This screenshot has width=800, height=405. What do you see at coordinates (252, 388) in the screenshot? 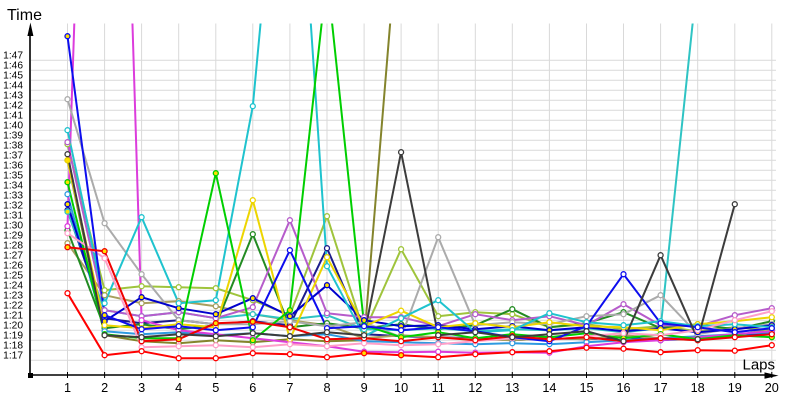
I see `svg-text: 6` at bounding box center [252, 388].